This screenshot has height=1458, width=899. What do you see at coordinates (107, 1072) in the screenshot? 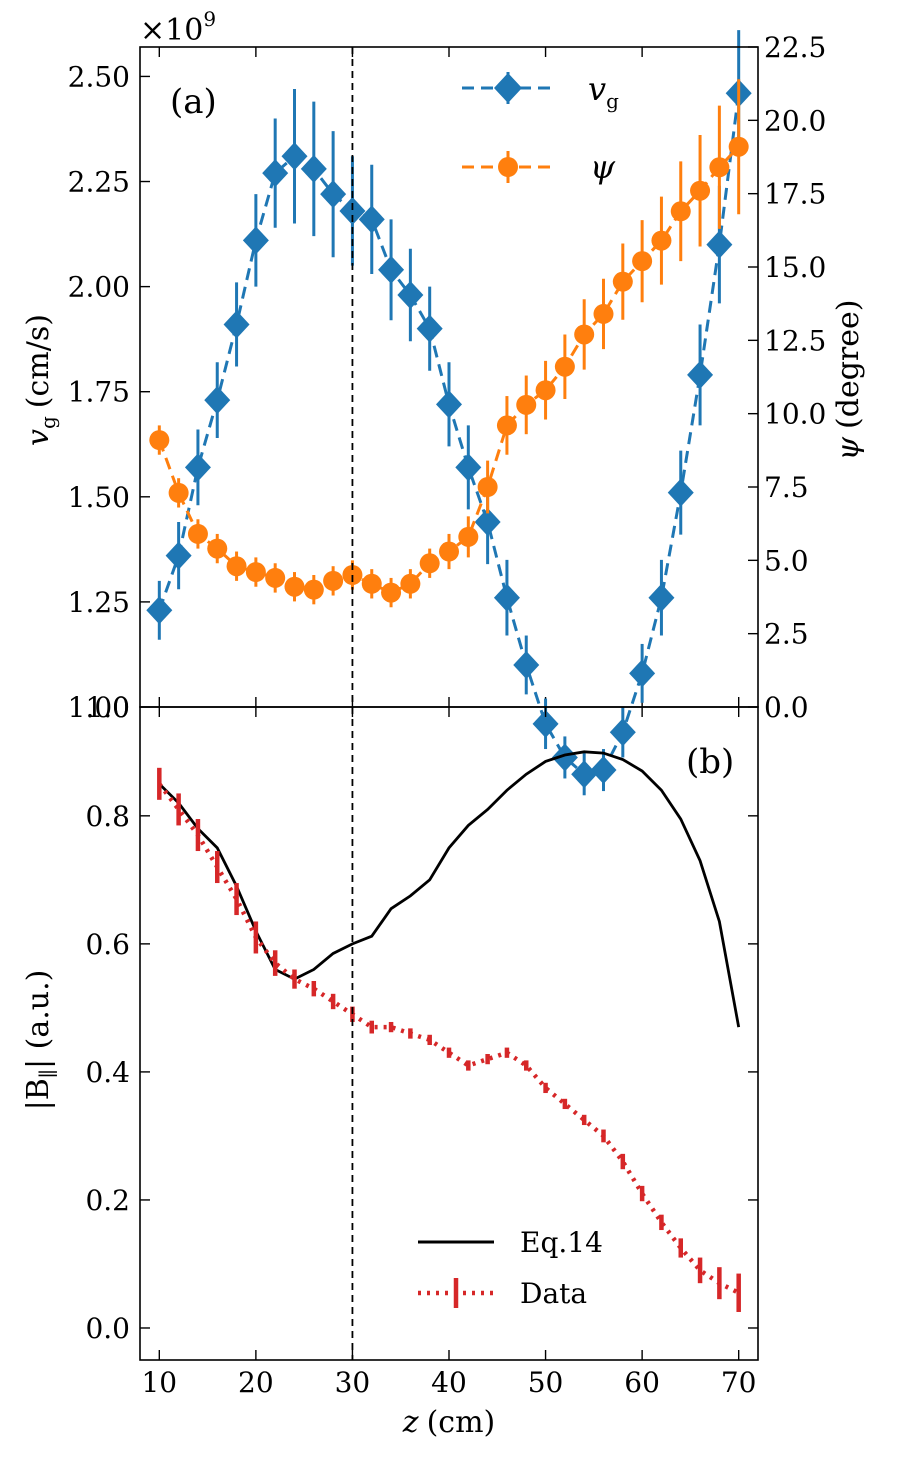
I see `panel-b-ytick-label: 0.4` at bounding box center [107, 1072].